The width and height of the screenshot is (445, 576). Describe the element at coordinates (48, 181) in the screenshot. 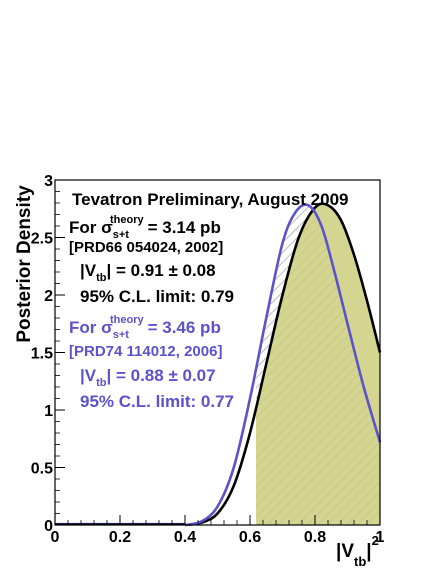

I see `y-tick-label: 3` at that location.